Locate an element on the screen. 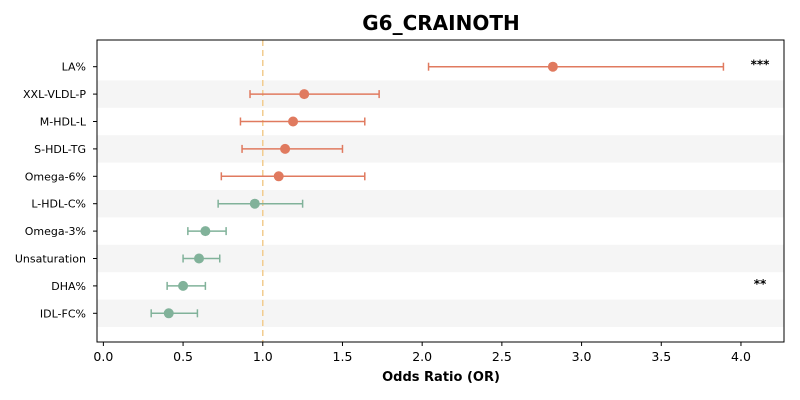 This screenshot has height=400, width=800. y-tick-label: XXL-VLDL-P is located at coordinates (54, 94).